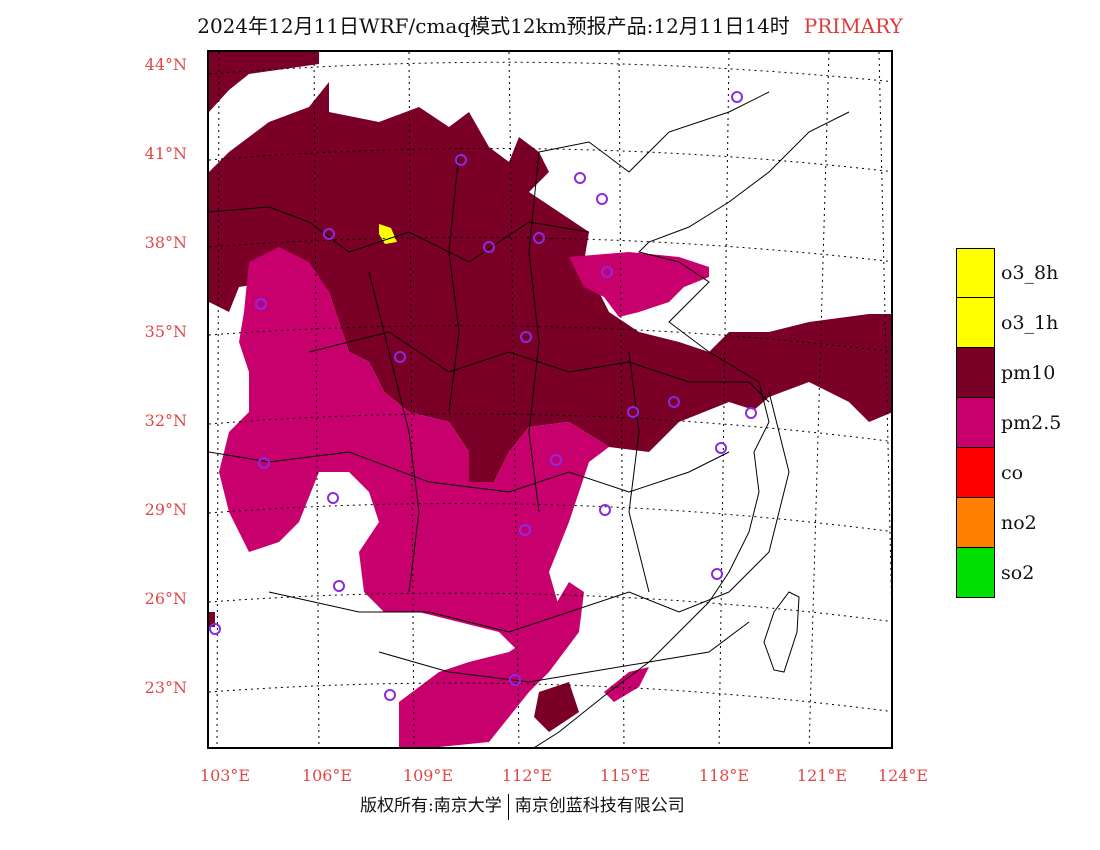  What do you see at coordinates (822, 775) in the screenshot?
I see `lon-label-121: 121°E` at bounding box center [822, 775].